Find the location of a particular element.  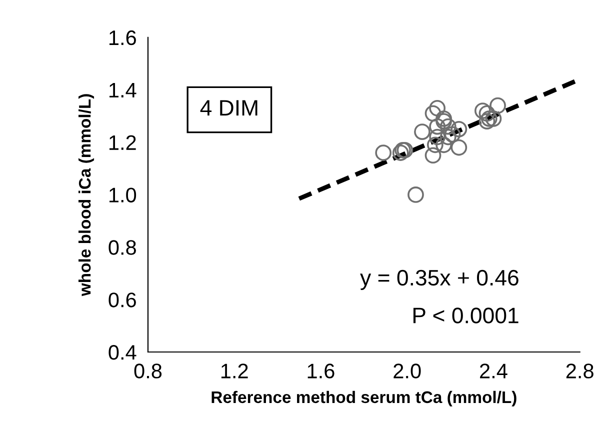

y-tick-label: 0.6 is located at coordinates (122, 300).